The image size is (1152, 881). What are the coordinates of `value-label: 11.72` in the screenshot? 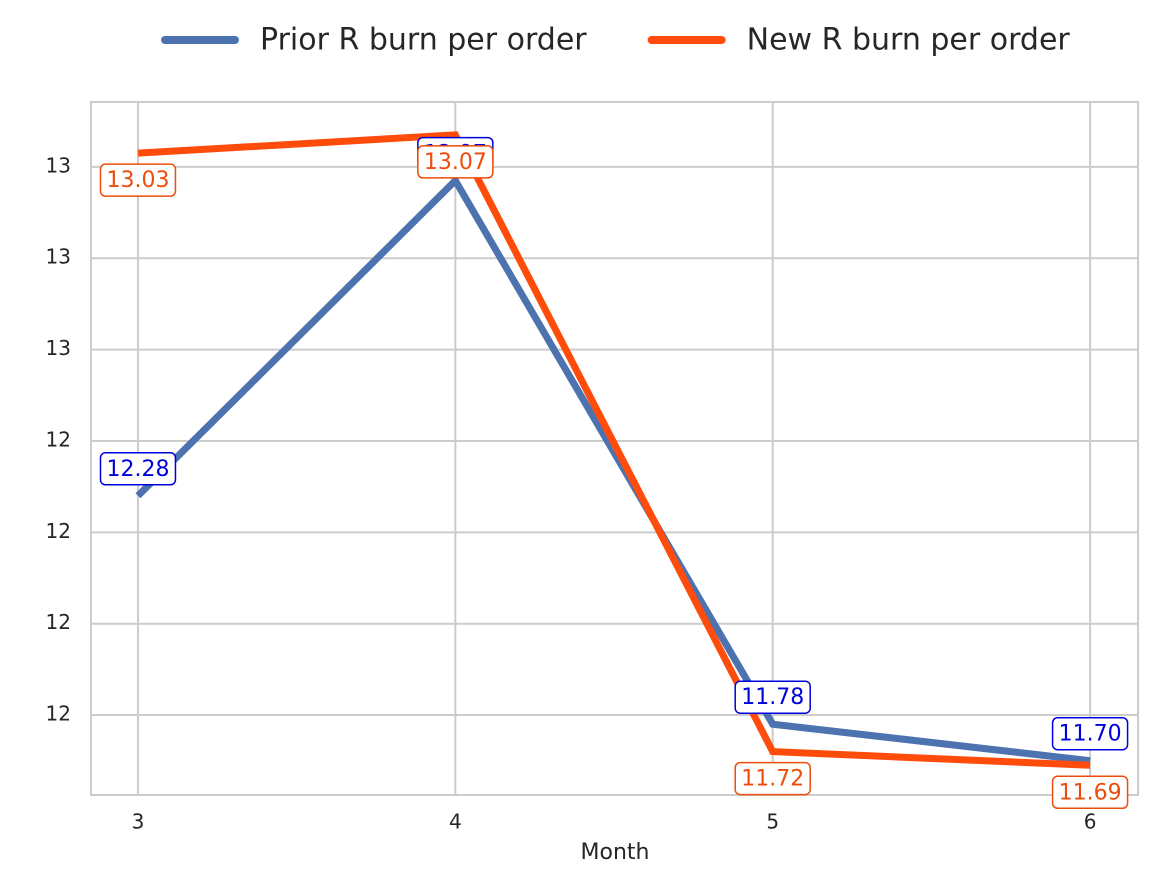 It's located at (772, 778).